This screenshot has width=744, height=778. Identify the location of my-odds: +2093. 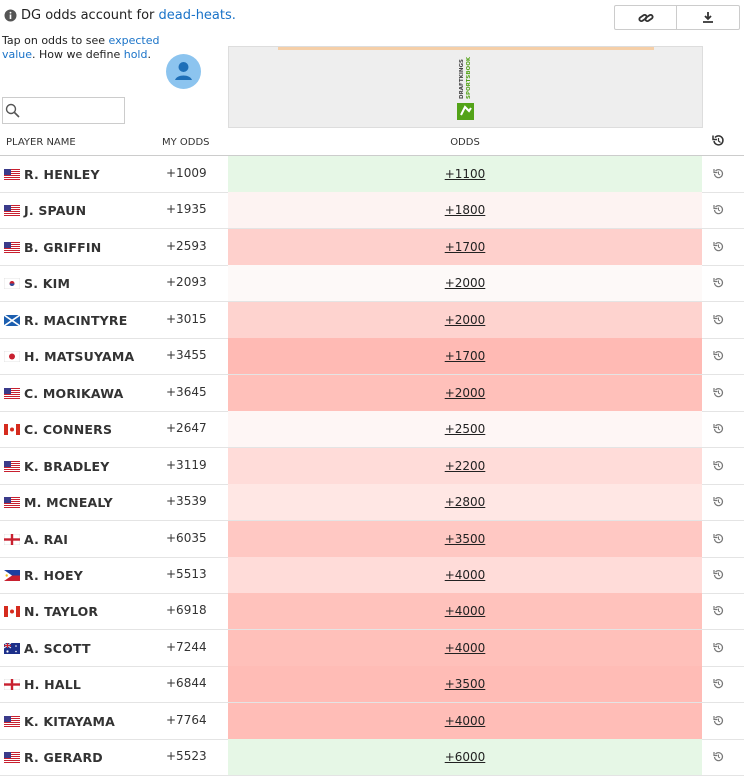
(186, 282).